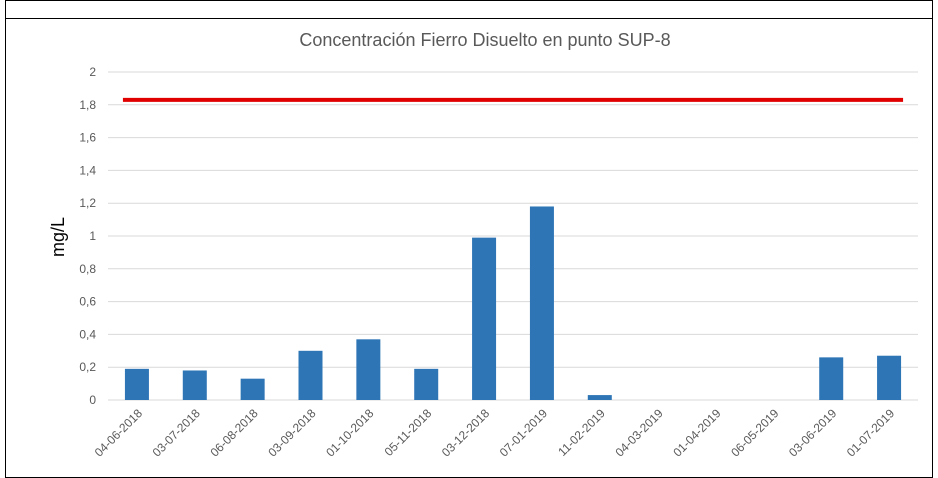  I want to click on y-tick-label: 2, so click(92, 72).